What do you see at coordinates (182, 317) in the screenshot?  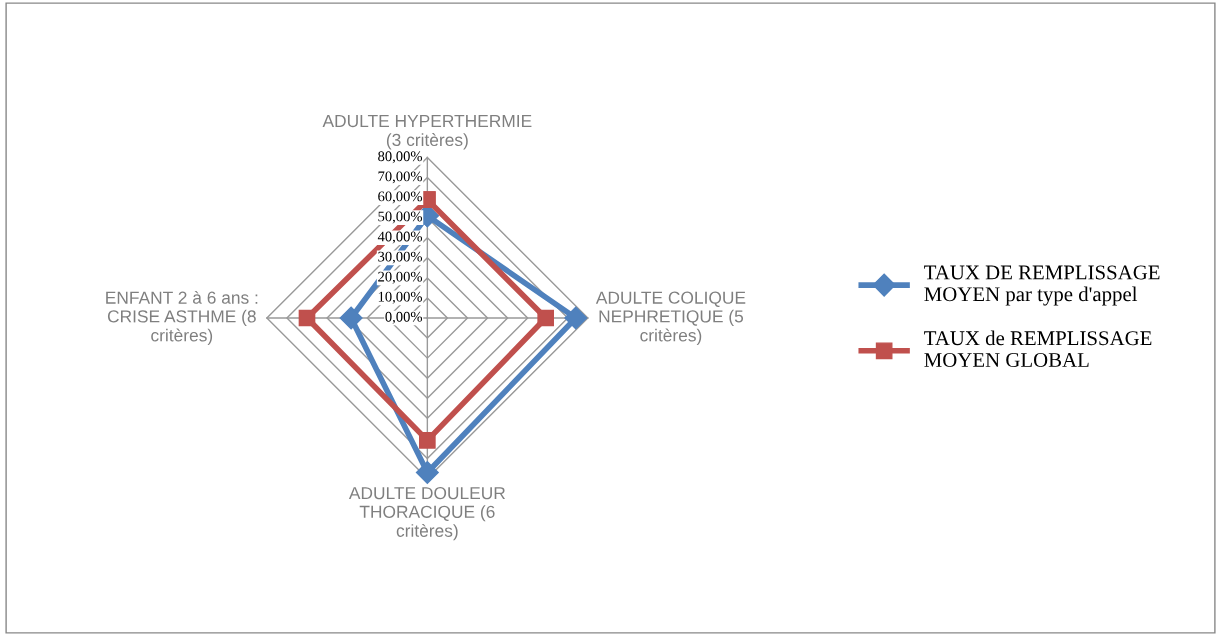 I see `spoke-label: ENFANT 2 à 6 ans : CRISE ASTHME (8 critères)` at bounding box center [182, 317].